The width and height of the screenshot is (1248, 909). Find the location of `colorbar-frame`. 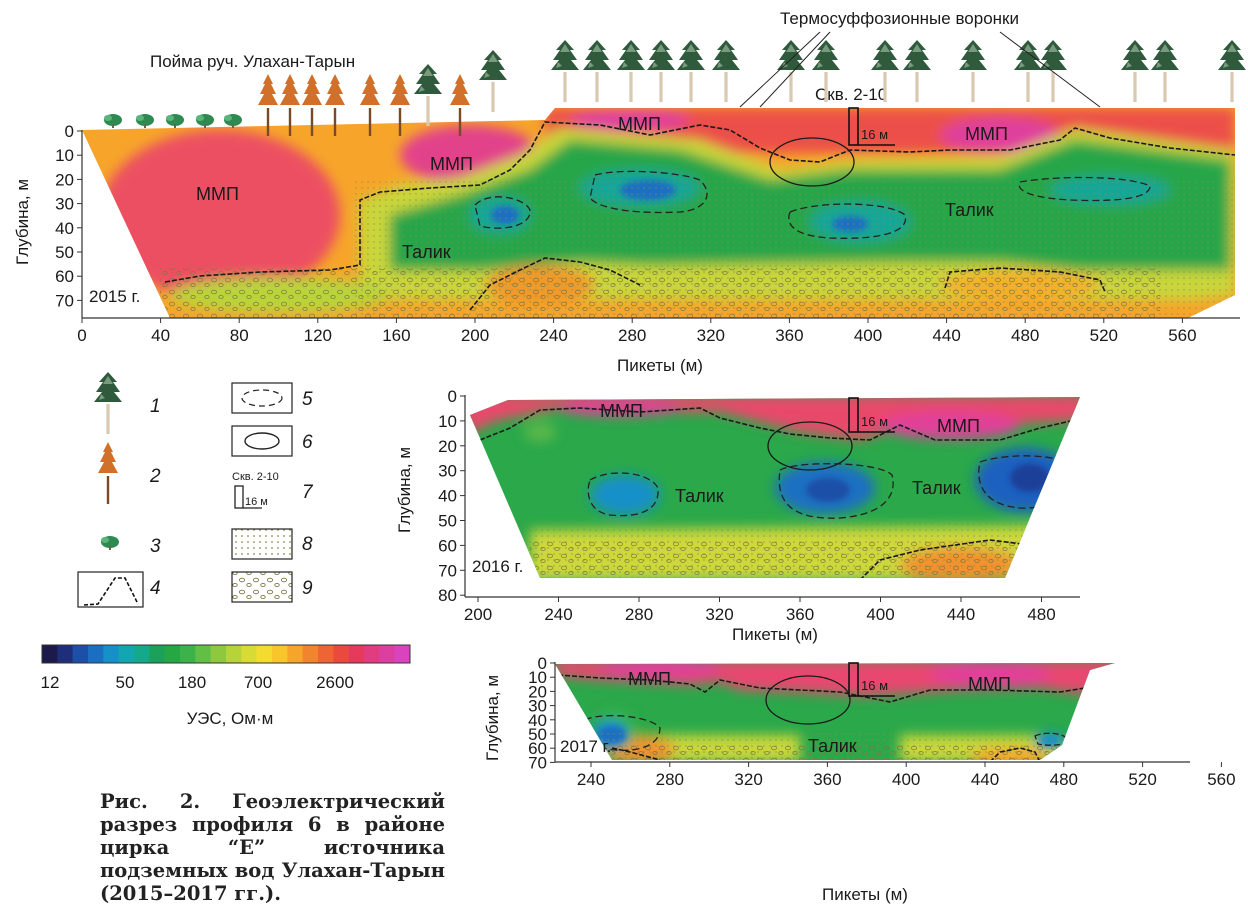

colorbar-frame is located at coordinates (226, 654).